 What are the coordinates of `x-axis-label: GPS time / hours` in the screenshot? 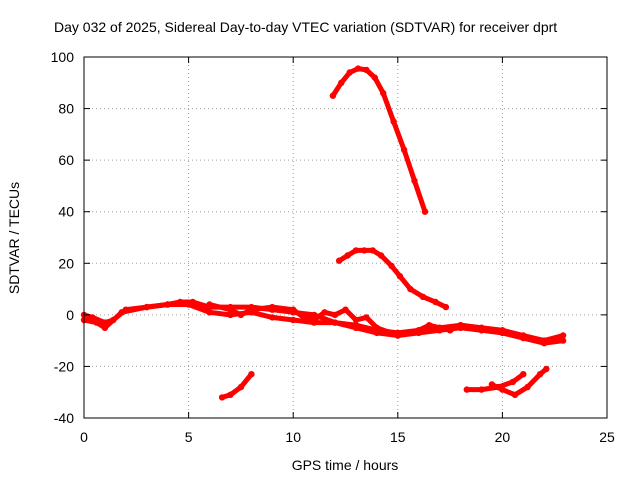 It's located at (345, 465).